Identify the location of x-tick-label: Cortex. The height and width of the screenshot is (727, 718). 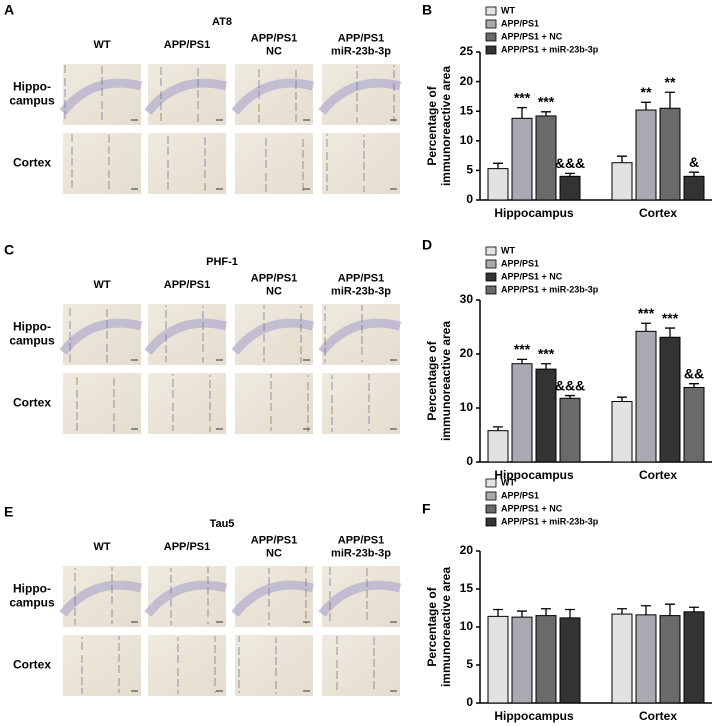
(658, 475).